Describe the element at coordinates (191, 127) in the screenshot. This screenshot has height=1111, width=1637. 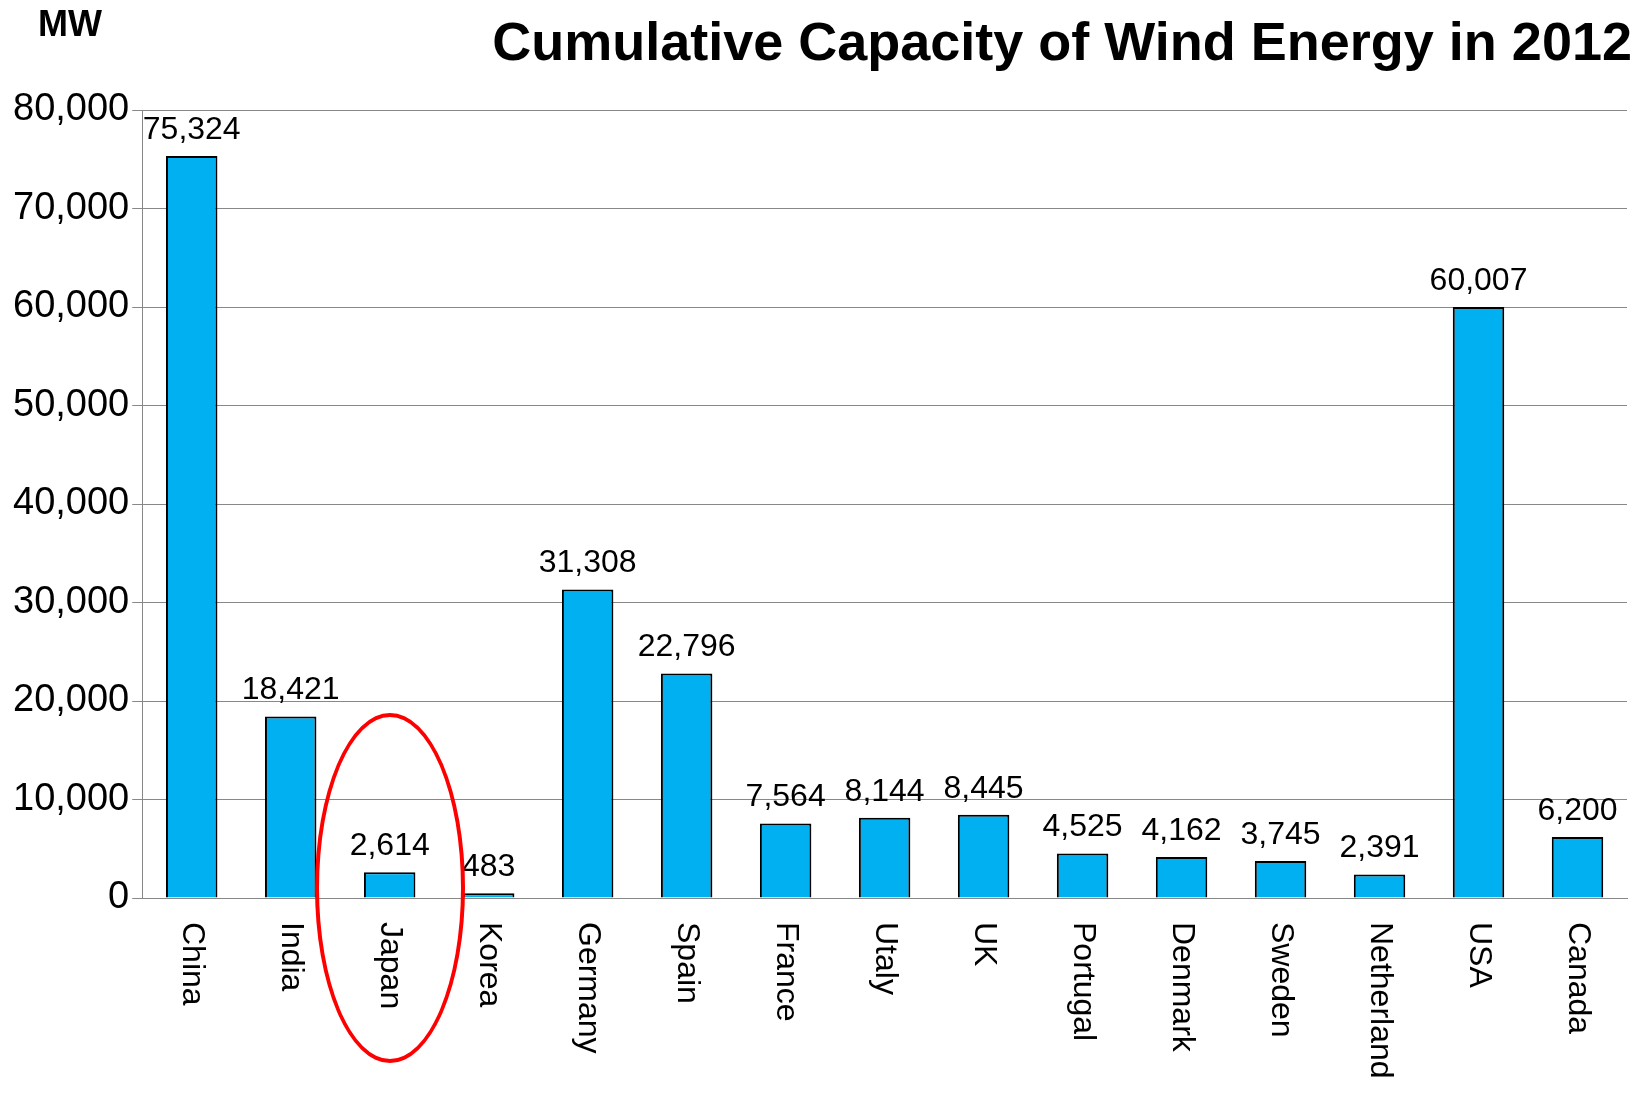
I see `data-label: 75,324` at that location.